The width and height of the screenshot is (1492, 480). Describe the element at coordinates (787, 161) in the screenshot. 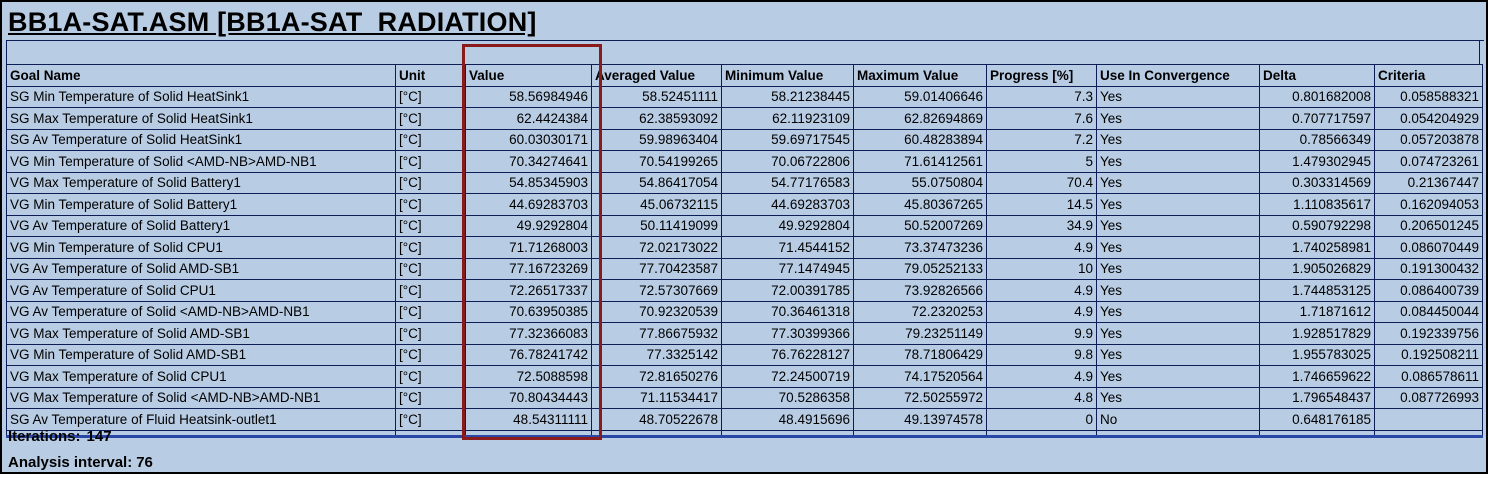

I see `minimum-value-cell: 70.06722806` at that location.